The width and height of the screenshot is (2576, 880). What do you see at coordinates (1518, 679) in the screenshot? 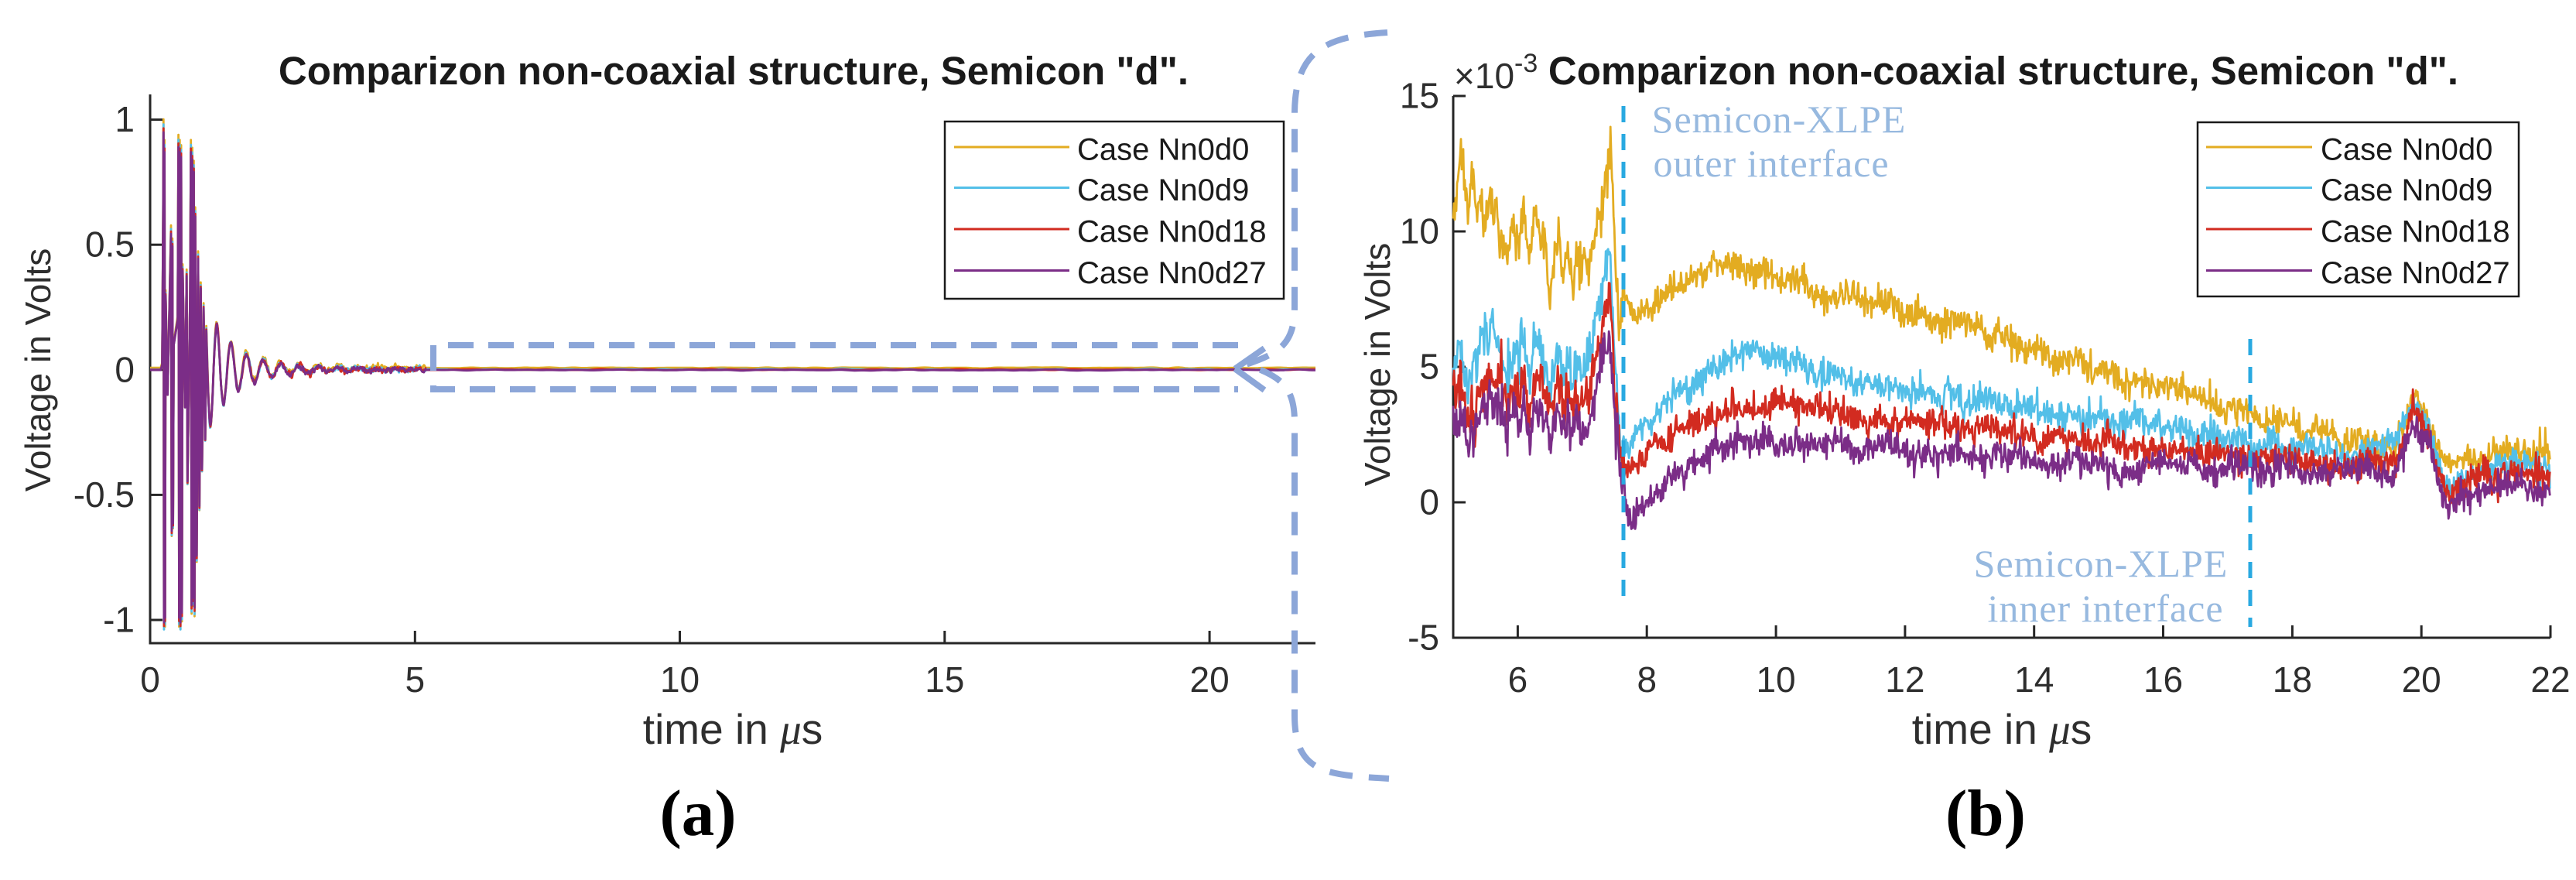
I see `svg-text: 6` at bounding box center [1518, 679].